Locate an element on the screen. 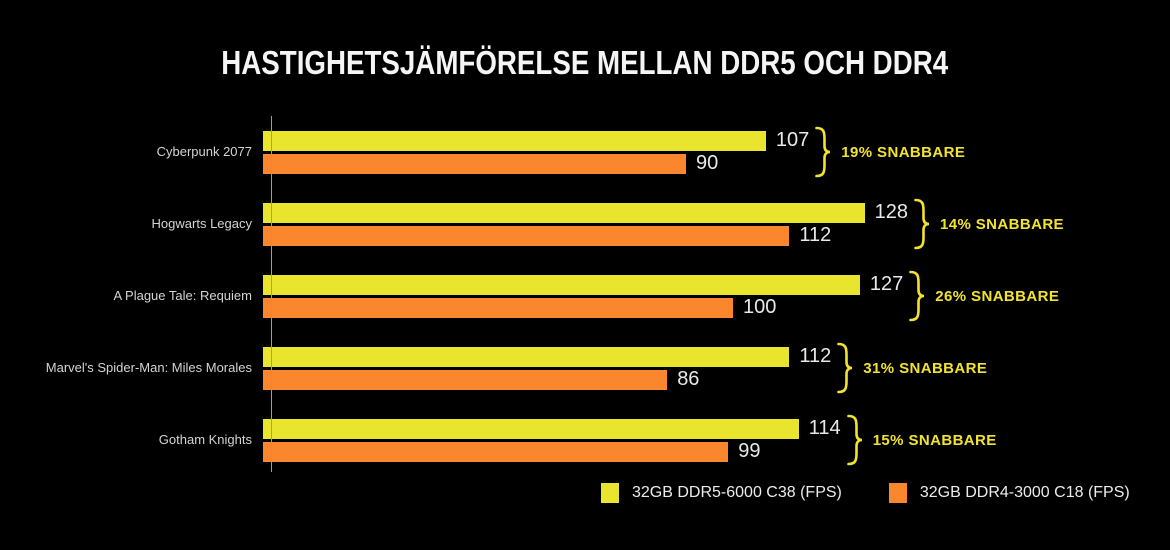 The width and height of the screenshot is (1170, 550). ddr5-bar-row: 112 is located at coordinates (547, 356).